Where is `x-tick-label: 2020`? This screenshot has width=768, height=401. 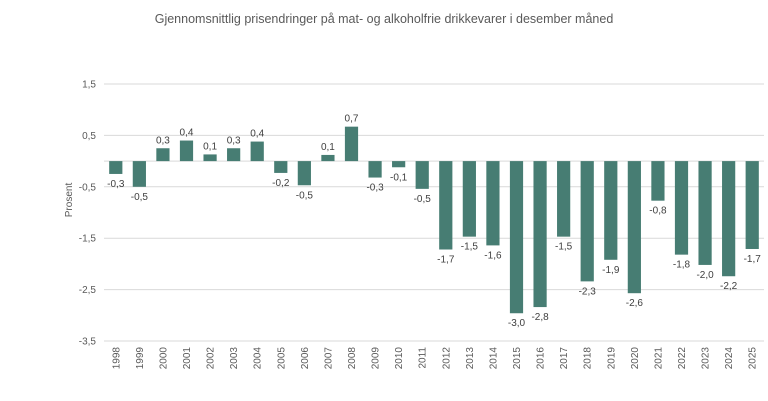 x-tick-label: 2020 is located at coordinates (635, 358).